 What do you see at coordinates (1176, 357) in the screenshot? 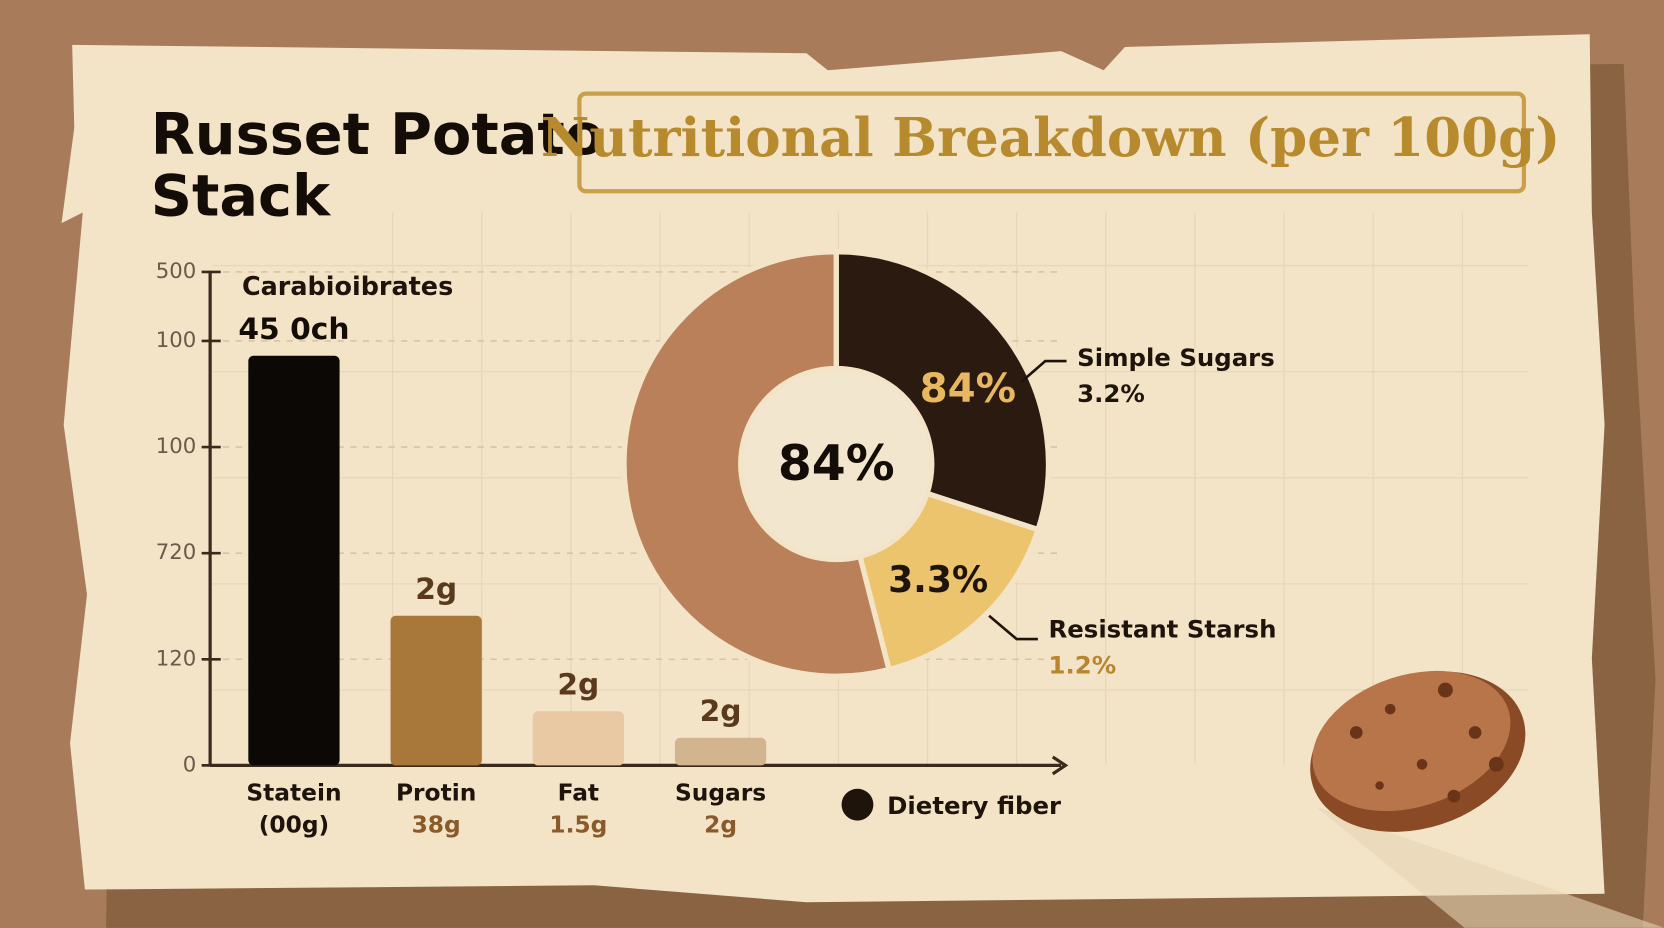
I see `callout-name: Simple Sugars` at bounding box center [1176, 357].